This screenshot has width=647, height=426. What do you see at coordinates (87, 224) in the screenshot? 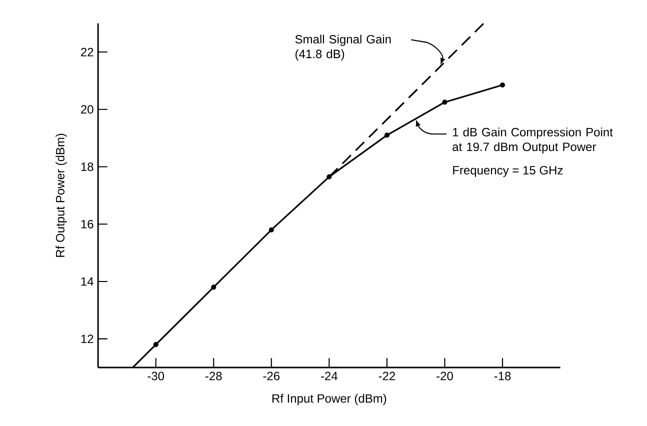
I see `y-tick-label: 16` at bounding box center [87, 224].